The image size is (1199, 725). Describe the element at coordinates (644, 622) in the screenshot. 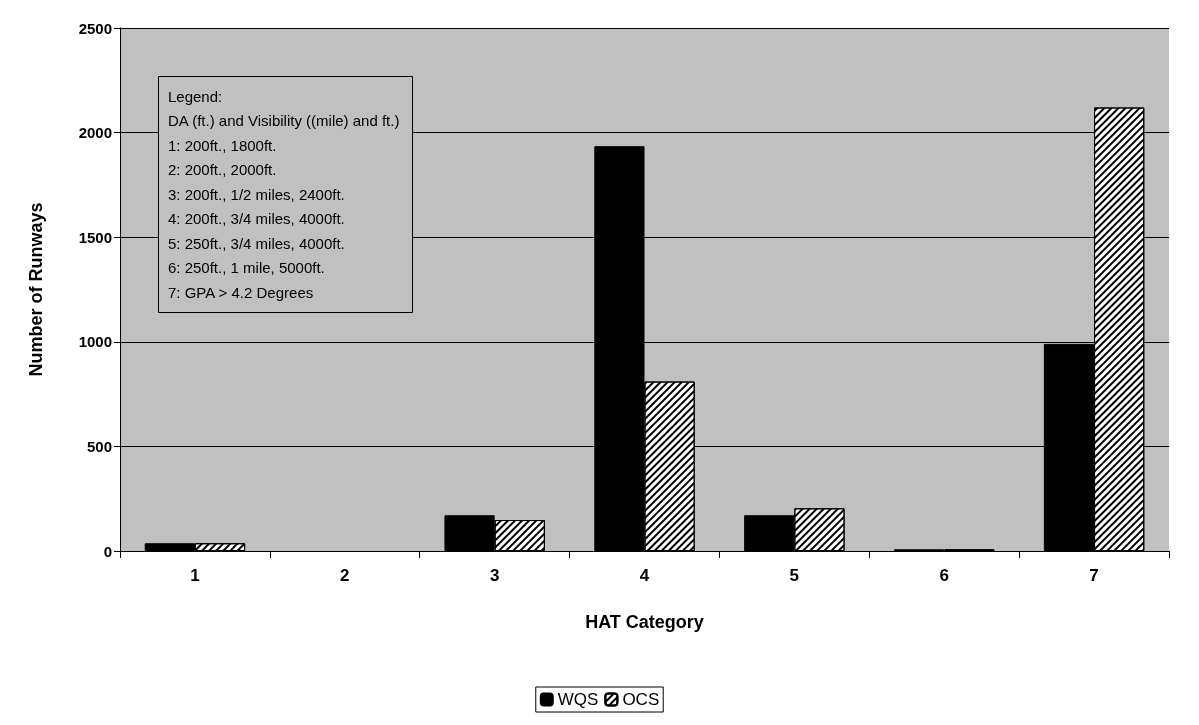

I see `x-axis-title: HAT Category` at that location.